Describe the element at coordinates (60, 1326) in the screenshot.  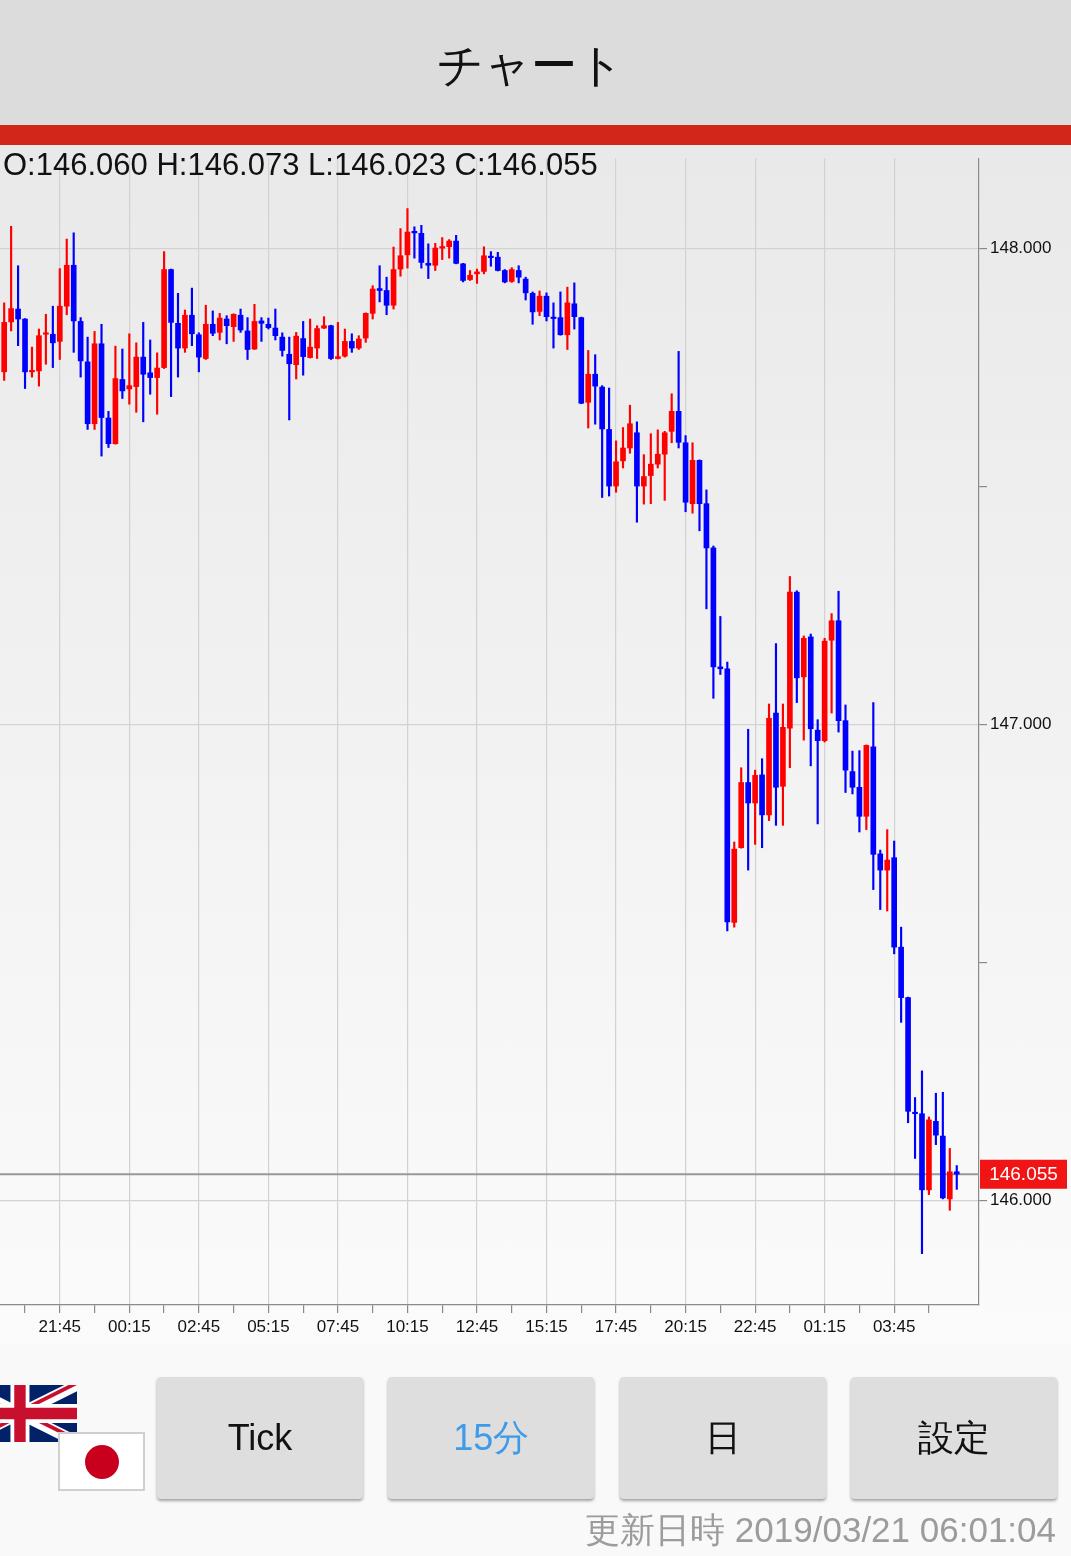
I see `x-tick-label: 21:45` at that location.